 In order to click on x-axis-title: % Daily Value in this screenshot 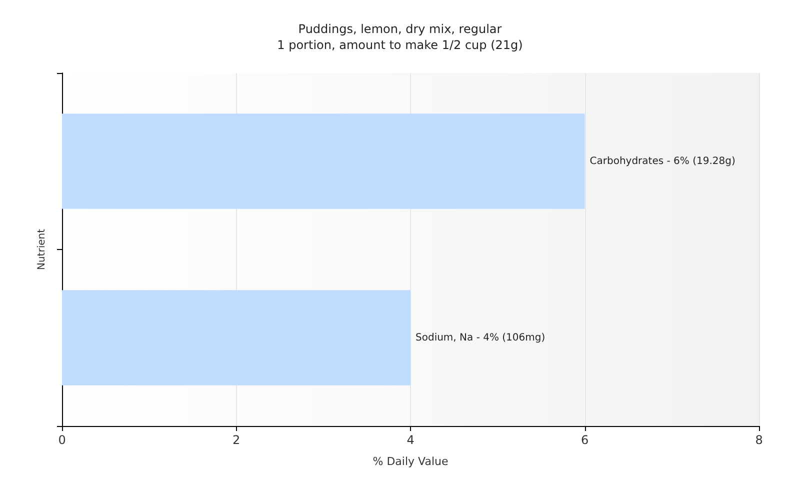, I will do `click(410, 461)`.